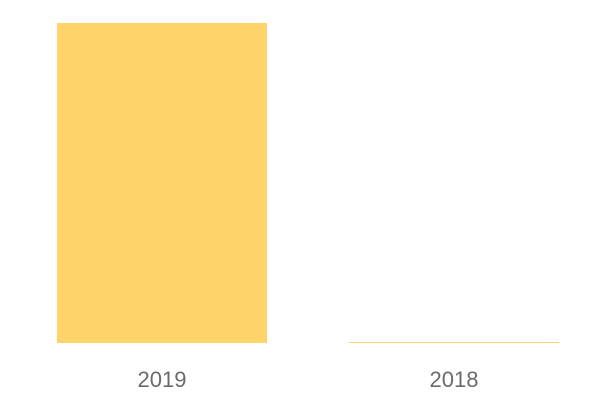 The height and width of the screenshot is (400, 600). What do you see at coordinates (454, 379) in the screenshot?
I see `x-tick-label: 2018` at bounding box center [454, 379].